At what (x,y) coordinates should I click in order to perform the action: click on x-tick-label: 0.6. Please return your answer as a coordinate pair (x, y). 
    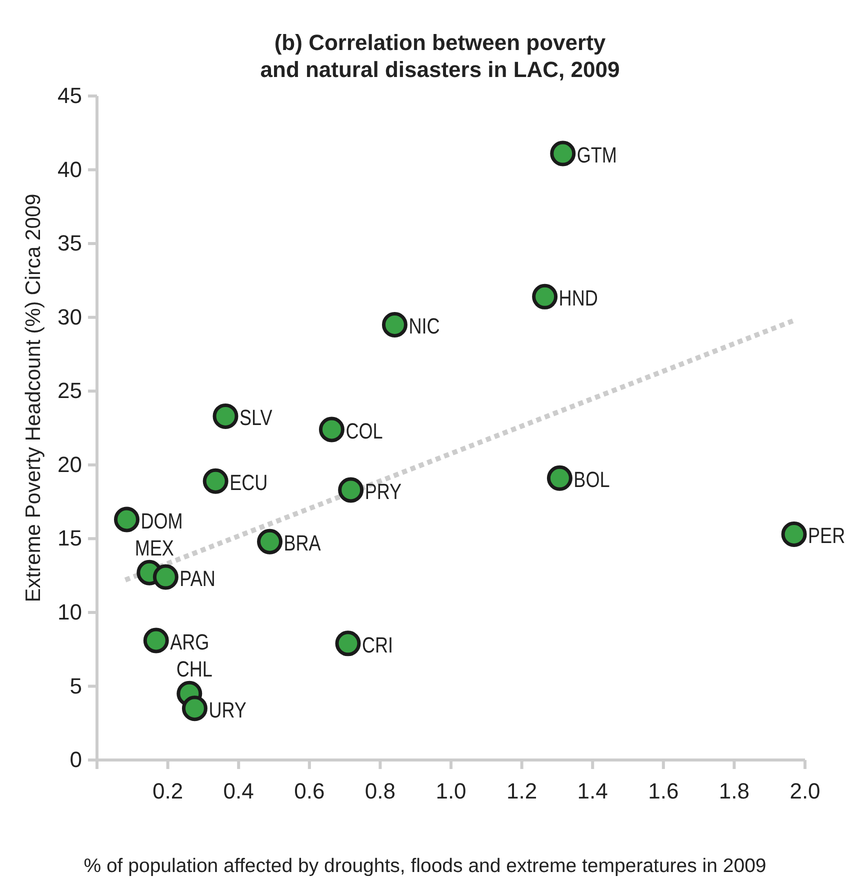
    Looking at the image, I should click on (309, 791).